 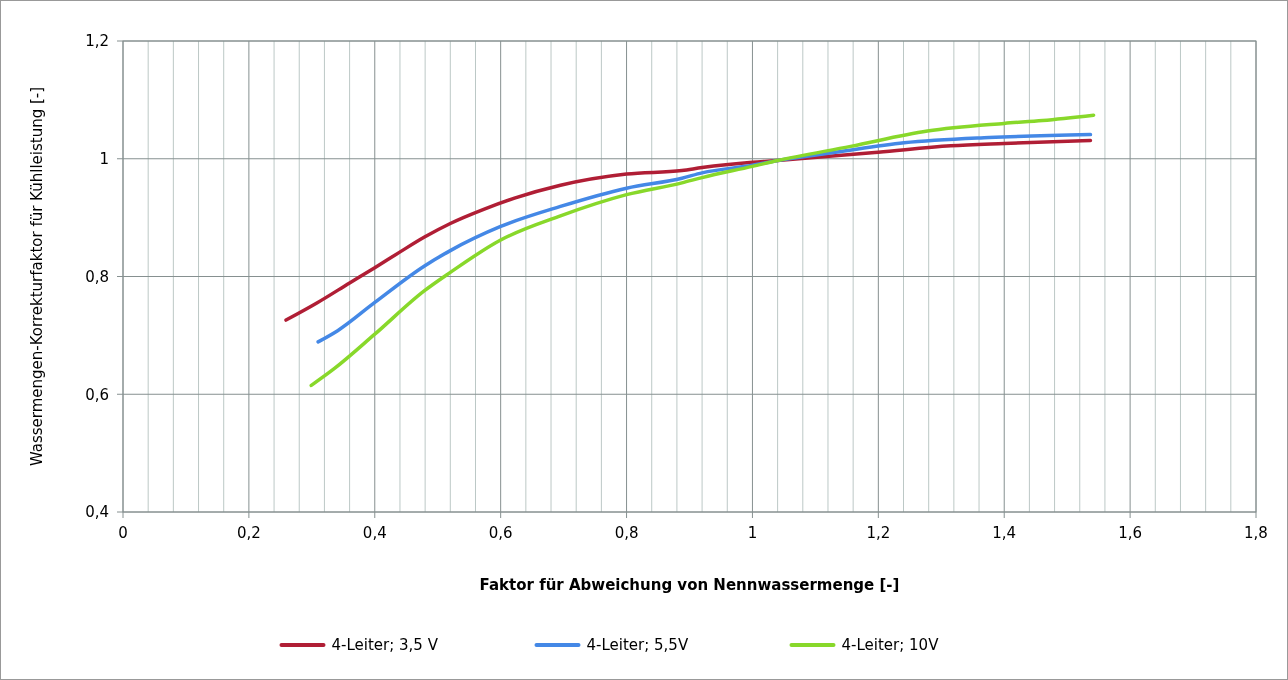 What do you see at coordinates (104, 159) in the screenshot?
I see `y-tick-label: 1` at bounding box center [104, 159].